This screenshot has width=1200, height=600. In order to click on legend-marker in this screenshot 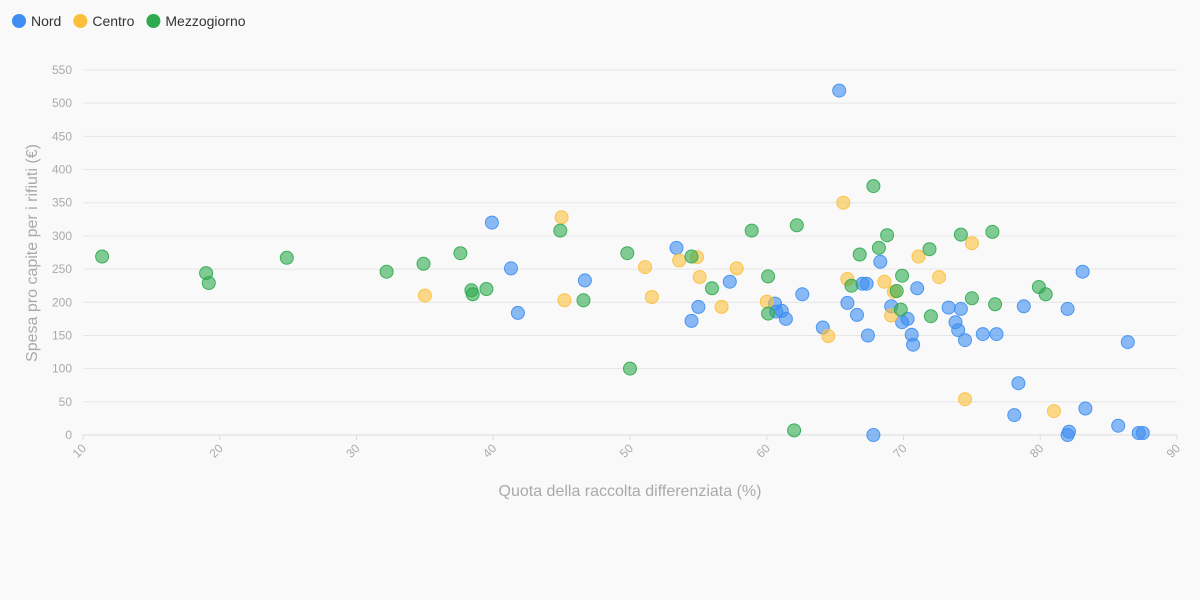, I will do `click(19, 21)`.